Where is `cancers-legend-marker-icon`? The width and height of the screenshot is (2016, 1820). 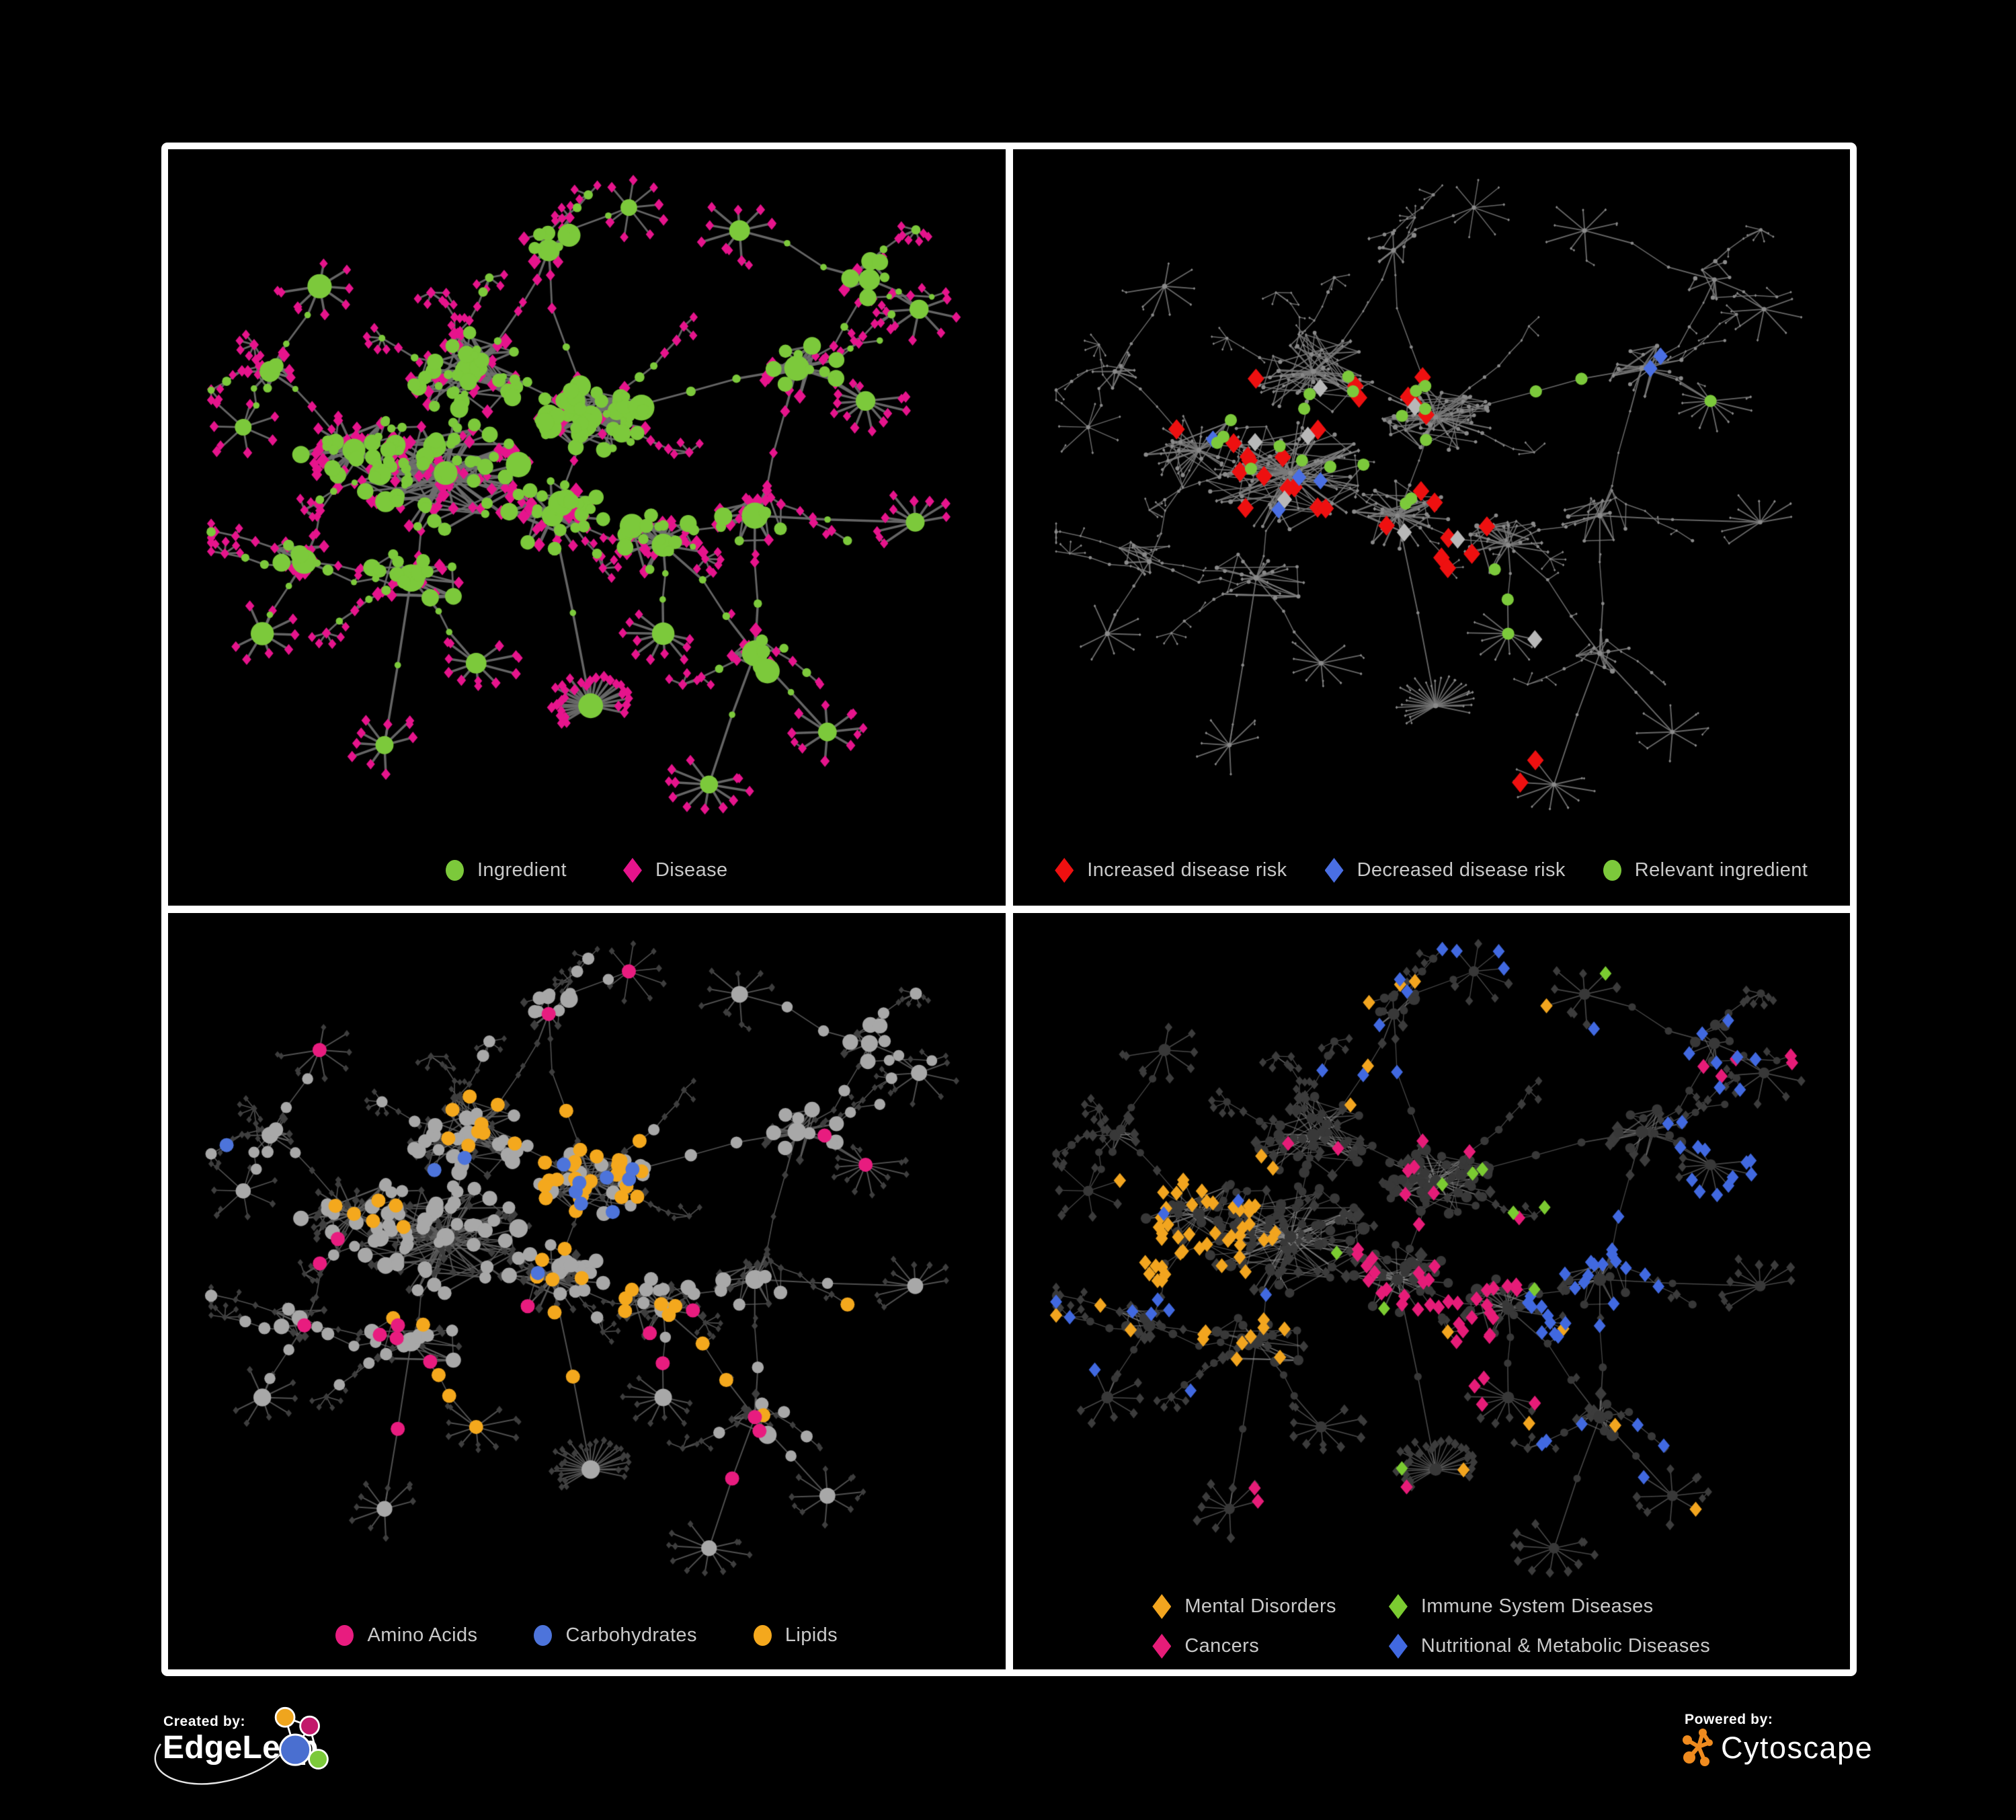 cancers-legend-marker-icon is located at coordinates (1162, 1646).